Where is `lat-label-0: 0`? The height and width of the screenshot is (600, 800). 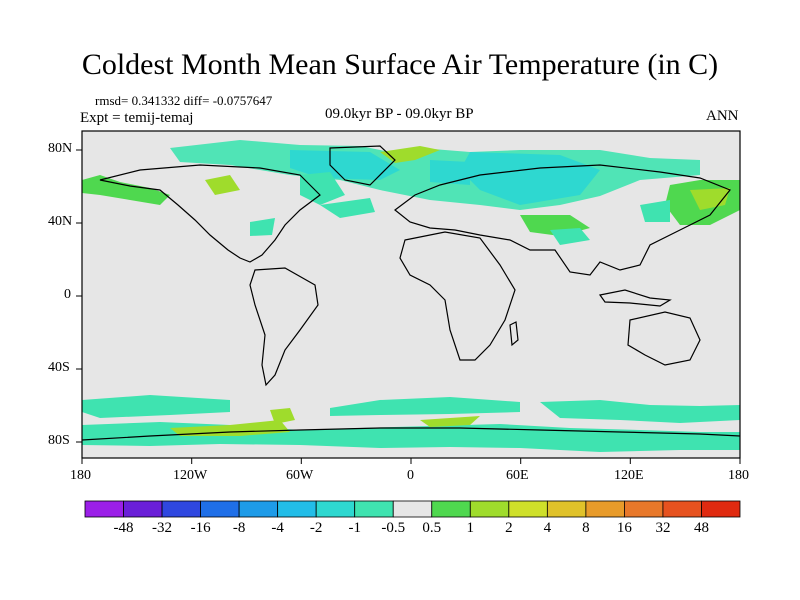 lat-label-0: 0 is located at coordinates (67, 294).